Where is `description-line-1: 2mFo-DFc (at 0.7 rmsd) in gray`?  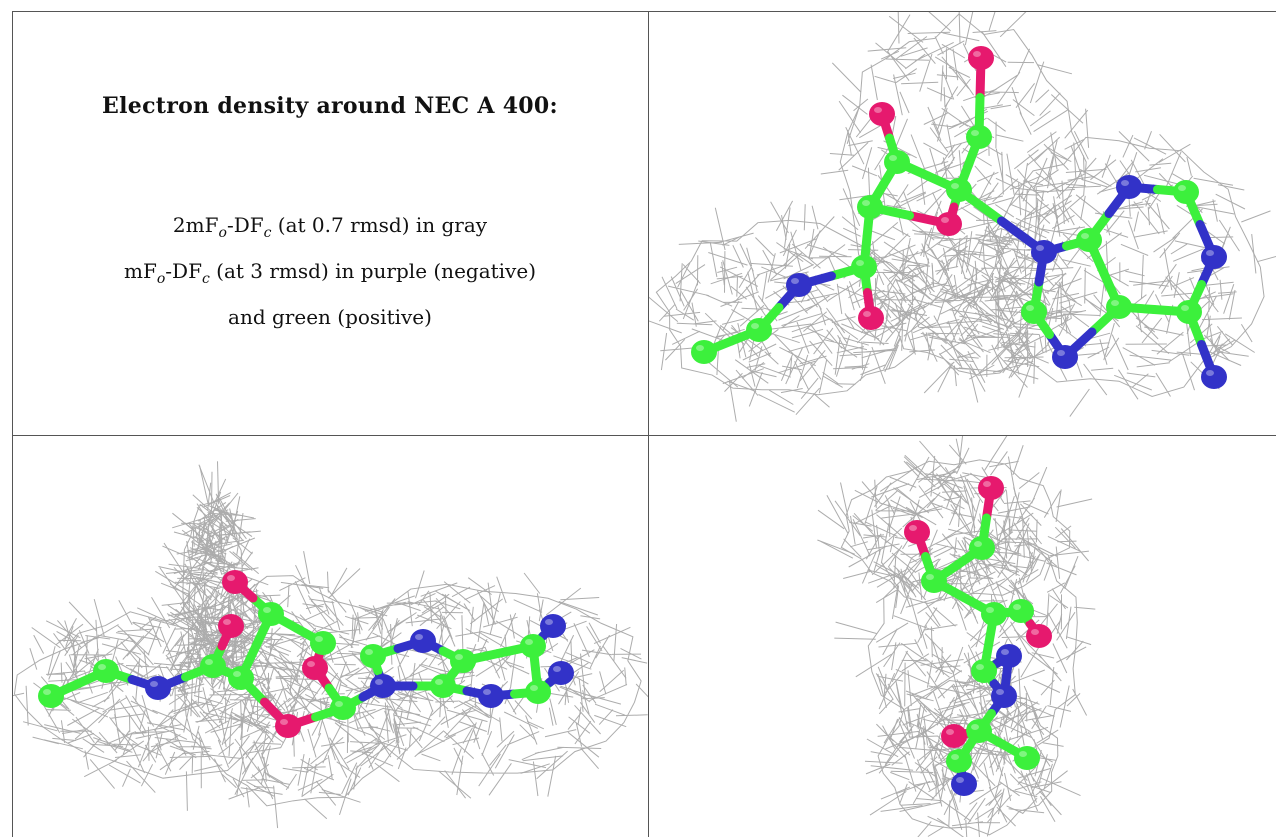 description-line-1: 2mFo-DFc (at 0.7 rmsd) in gray is located at coordinates (330, 227).